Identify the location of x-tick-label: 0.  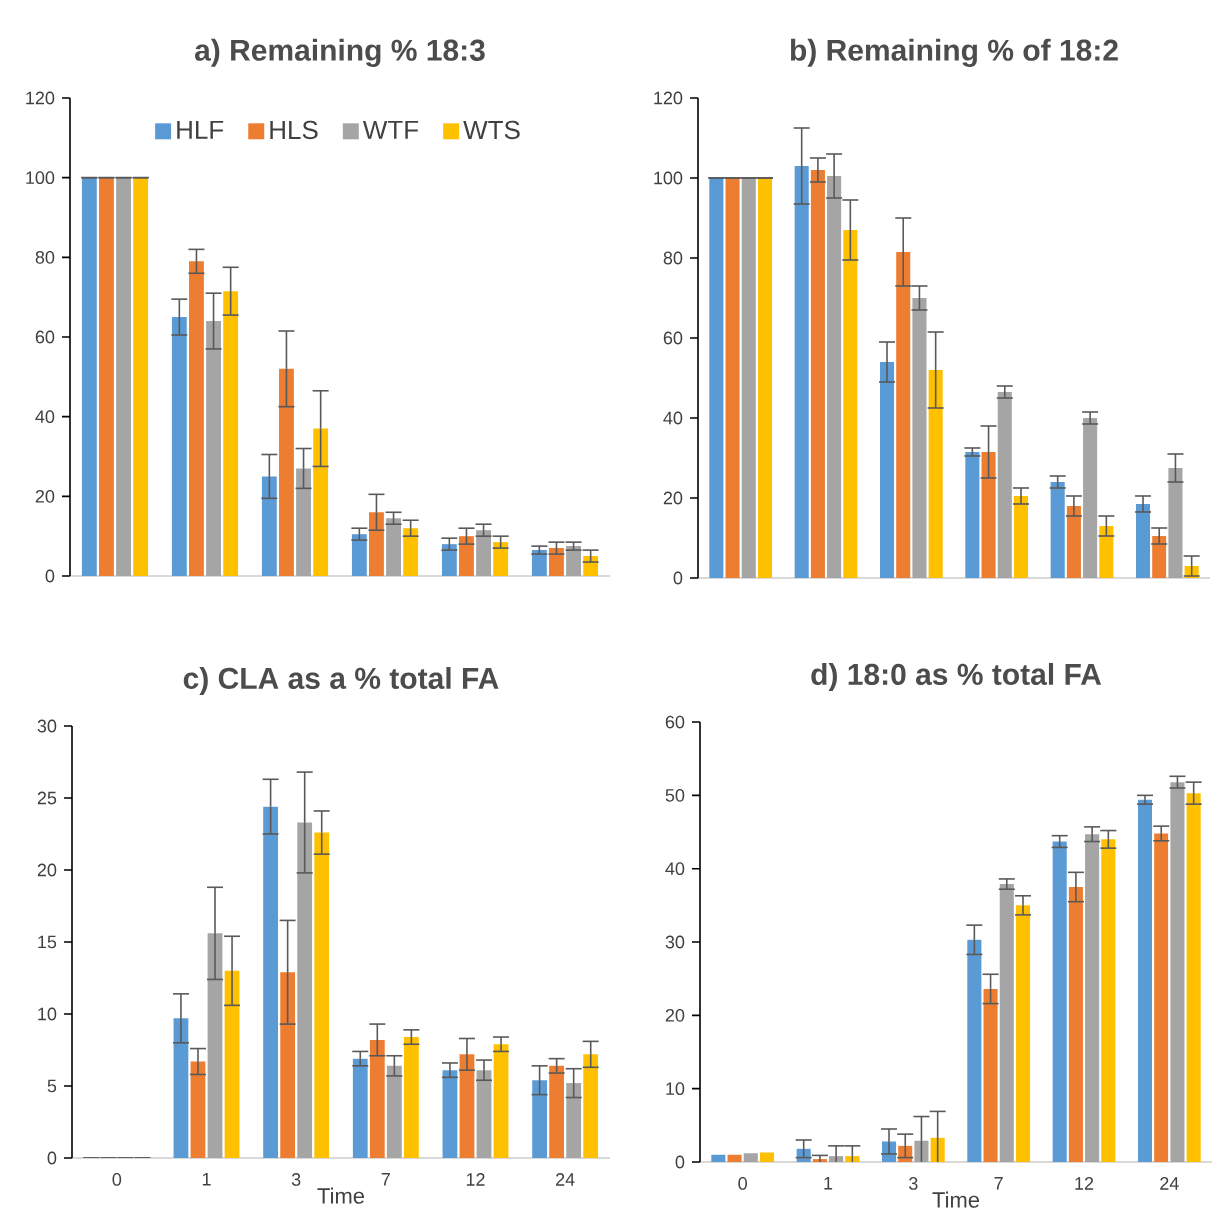
(117, 1179).